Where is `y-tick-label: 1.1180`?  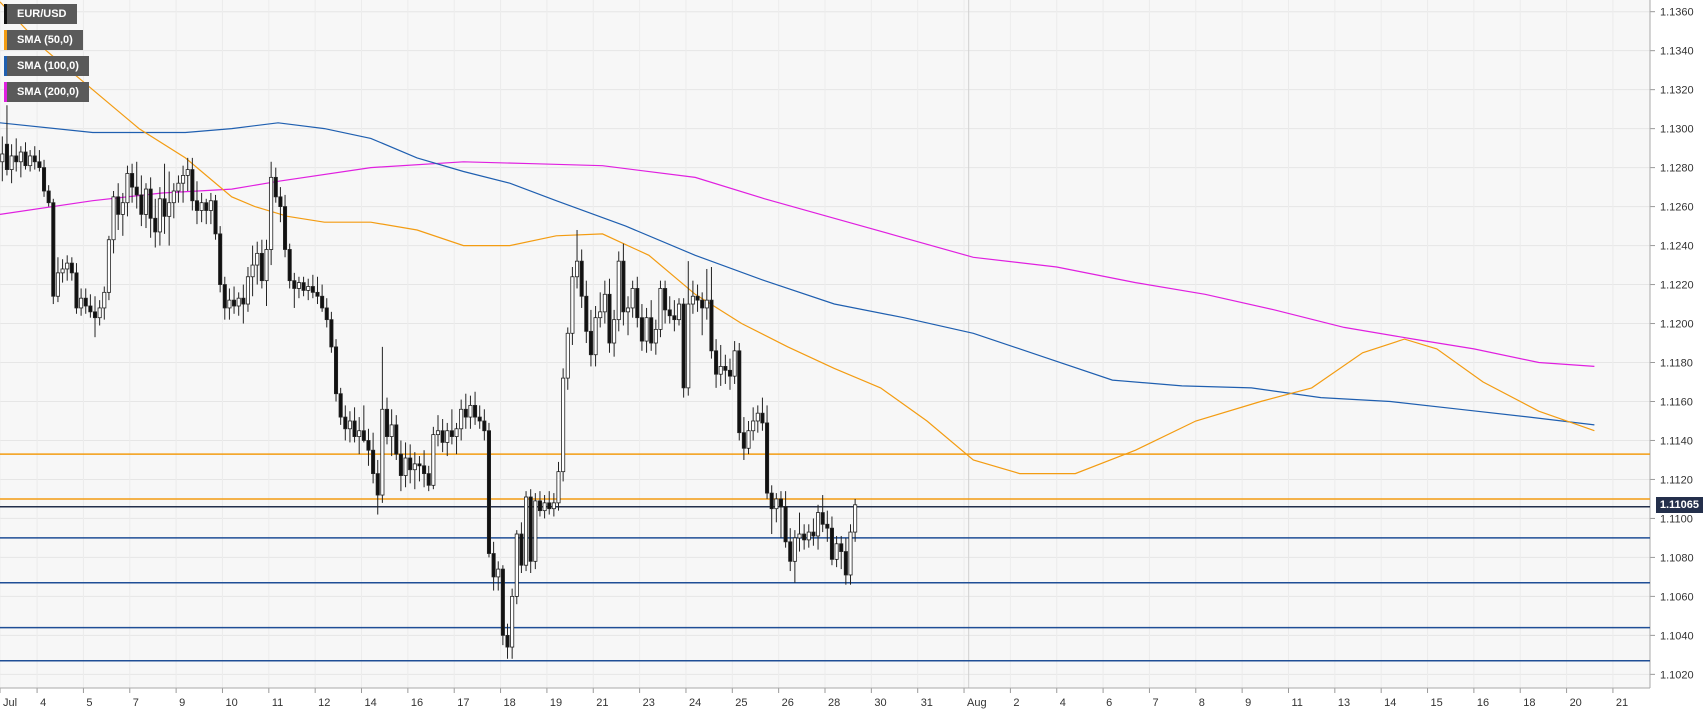
y-tick-label: 1.1180 is located at coordinates (1676, 364).